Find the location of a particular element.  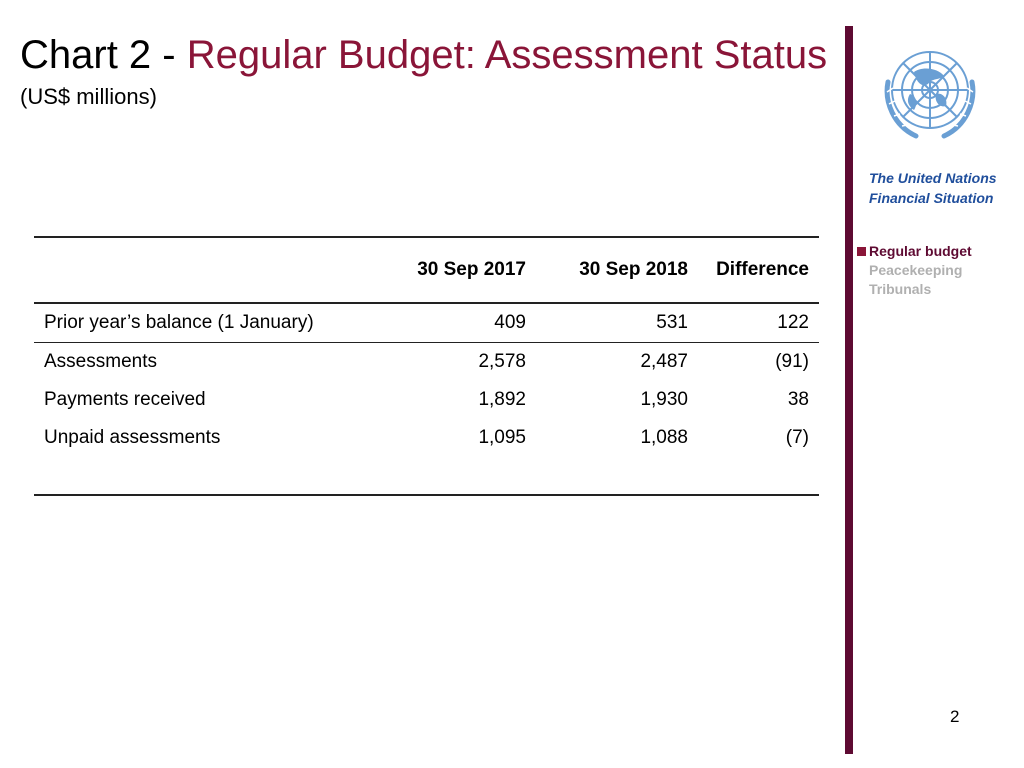

cell-difference: 122 is located at coordinates (758, 323).